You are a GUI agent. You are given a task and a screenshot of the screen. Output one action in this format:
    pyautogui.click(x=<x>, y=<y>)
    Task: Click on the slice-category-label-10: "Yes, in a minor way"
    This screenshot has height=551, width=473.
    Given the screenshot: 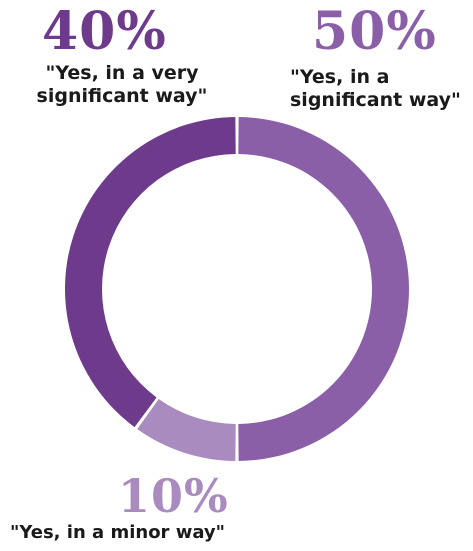 What is the action you would take?
    pyautogui.click(x=118, y=532)
    